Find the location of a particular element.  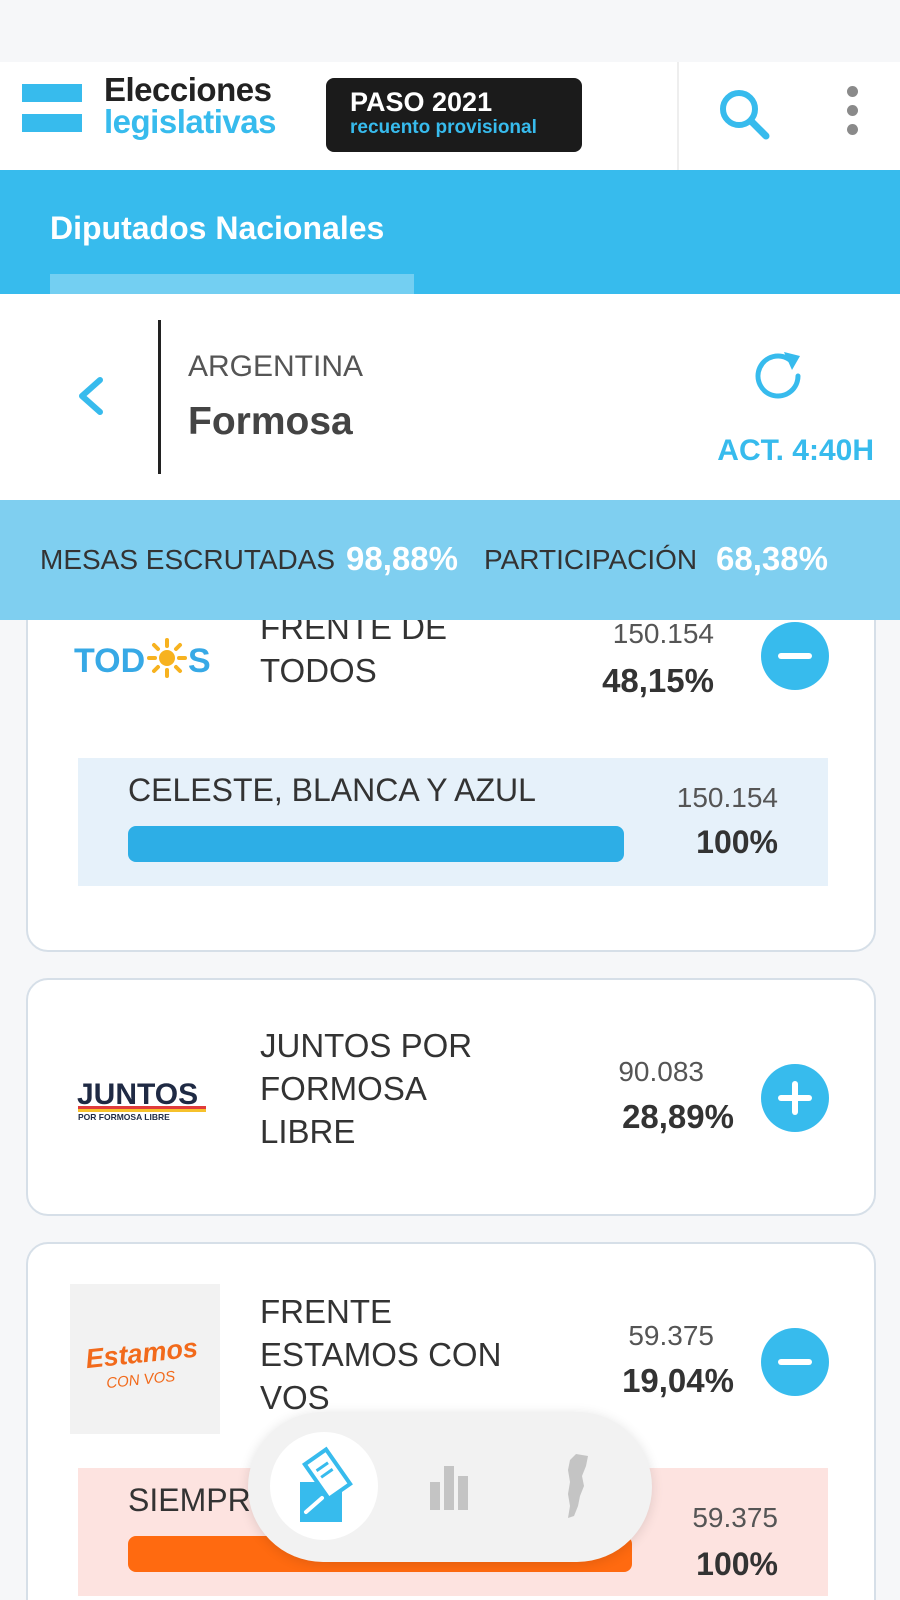

header-divider is located at coordinates (678, 116).